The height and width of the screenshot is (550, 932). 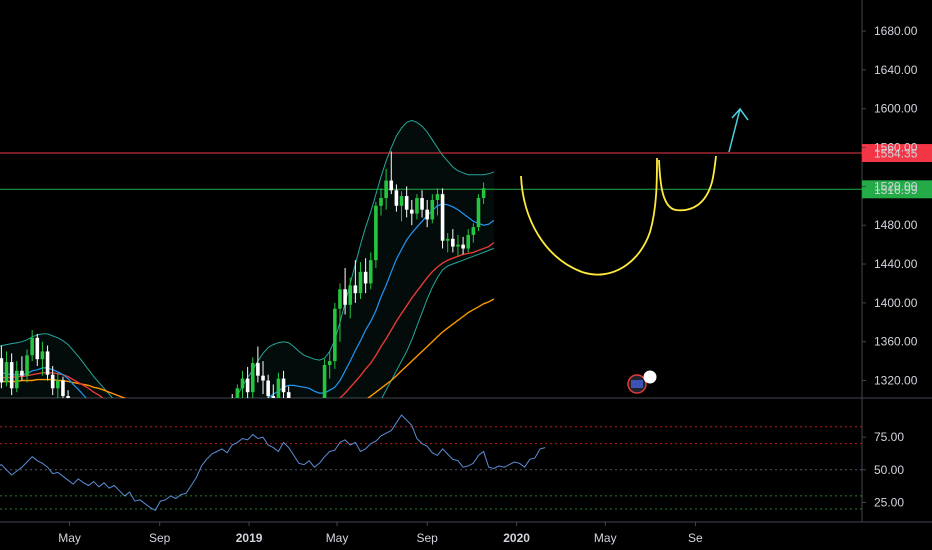 I want to click on price-tick-label: 1680.00, so click(x=896, y=31).